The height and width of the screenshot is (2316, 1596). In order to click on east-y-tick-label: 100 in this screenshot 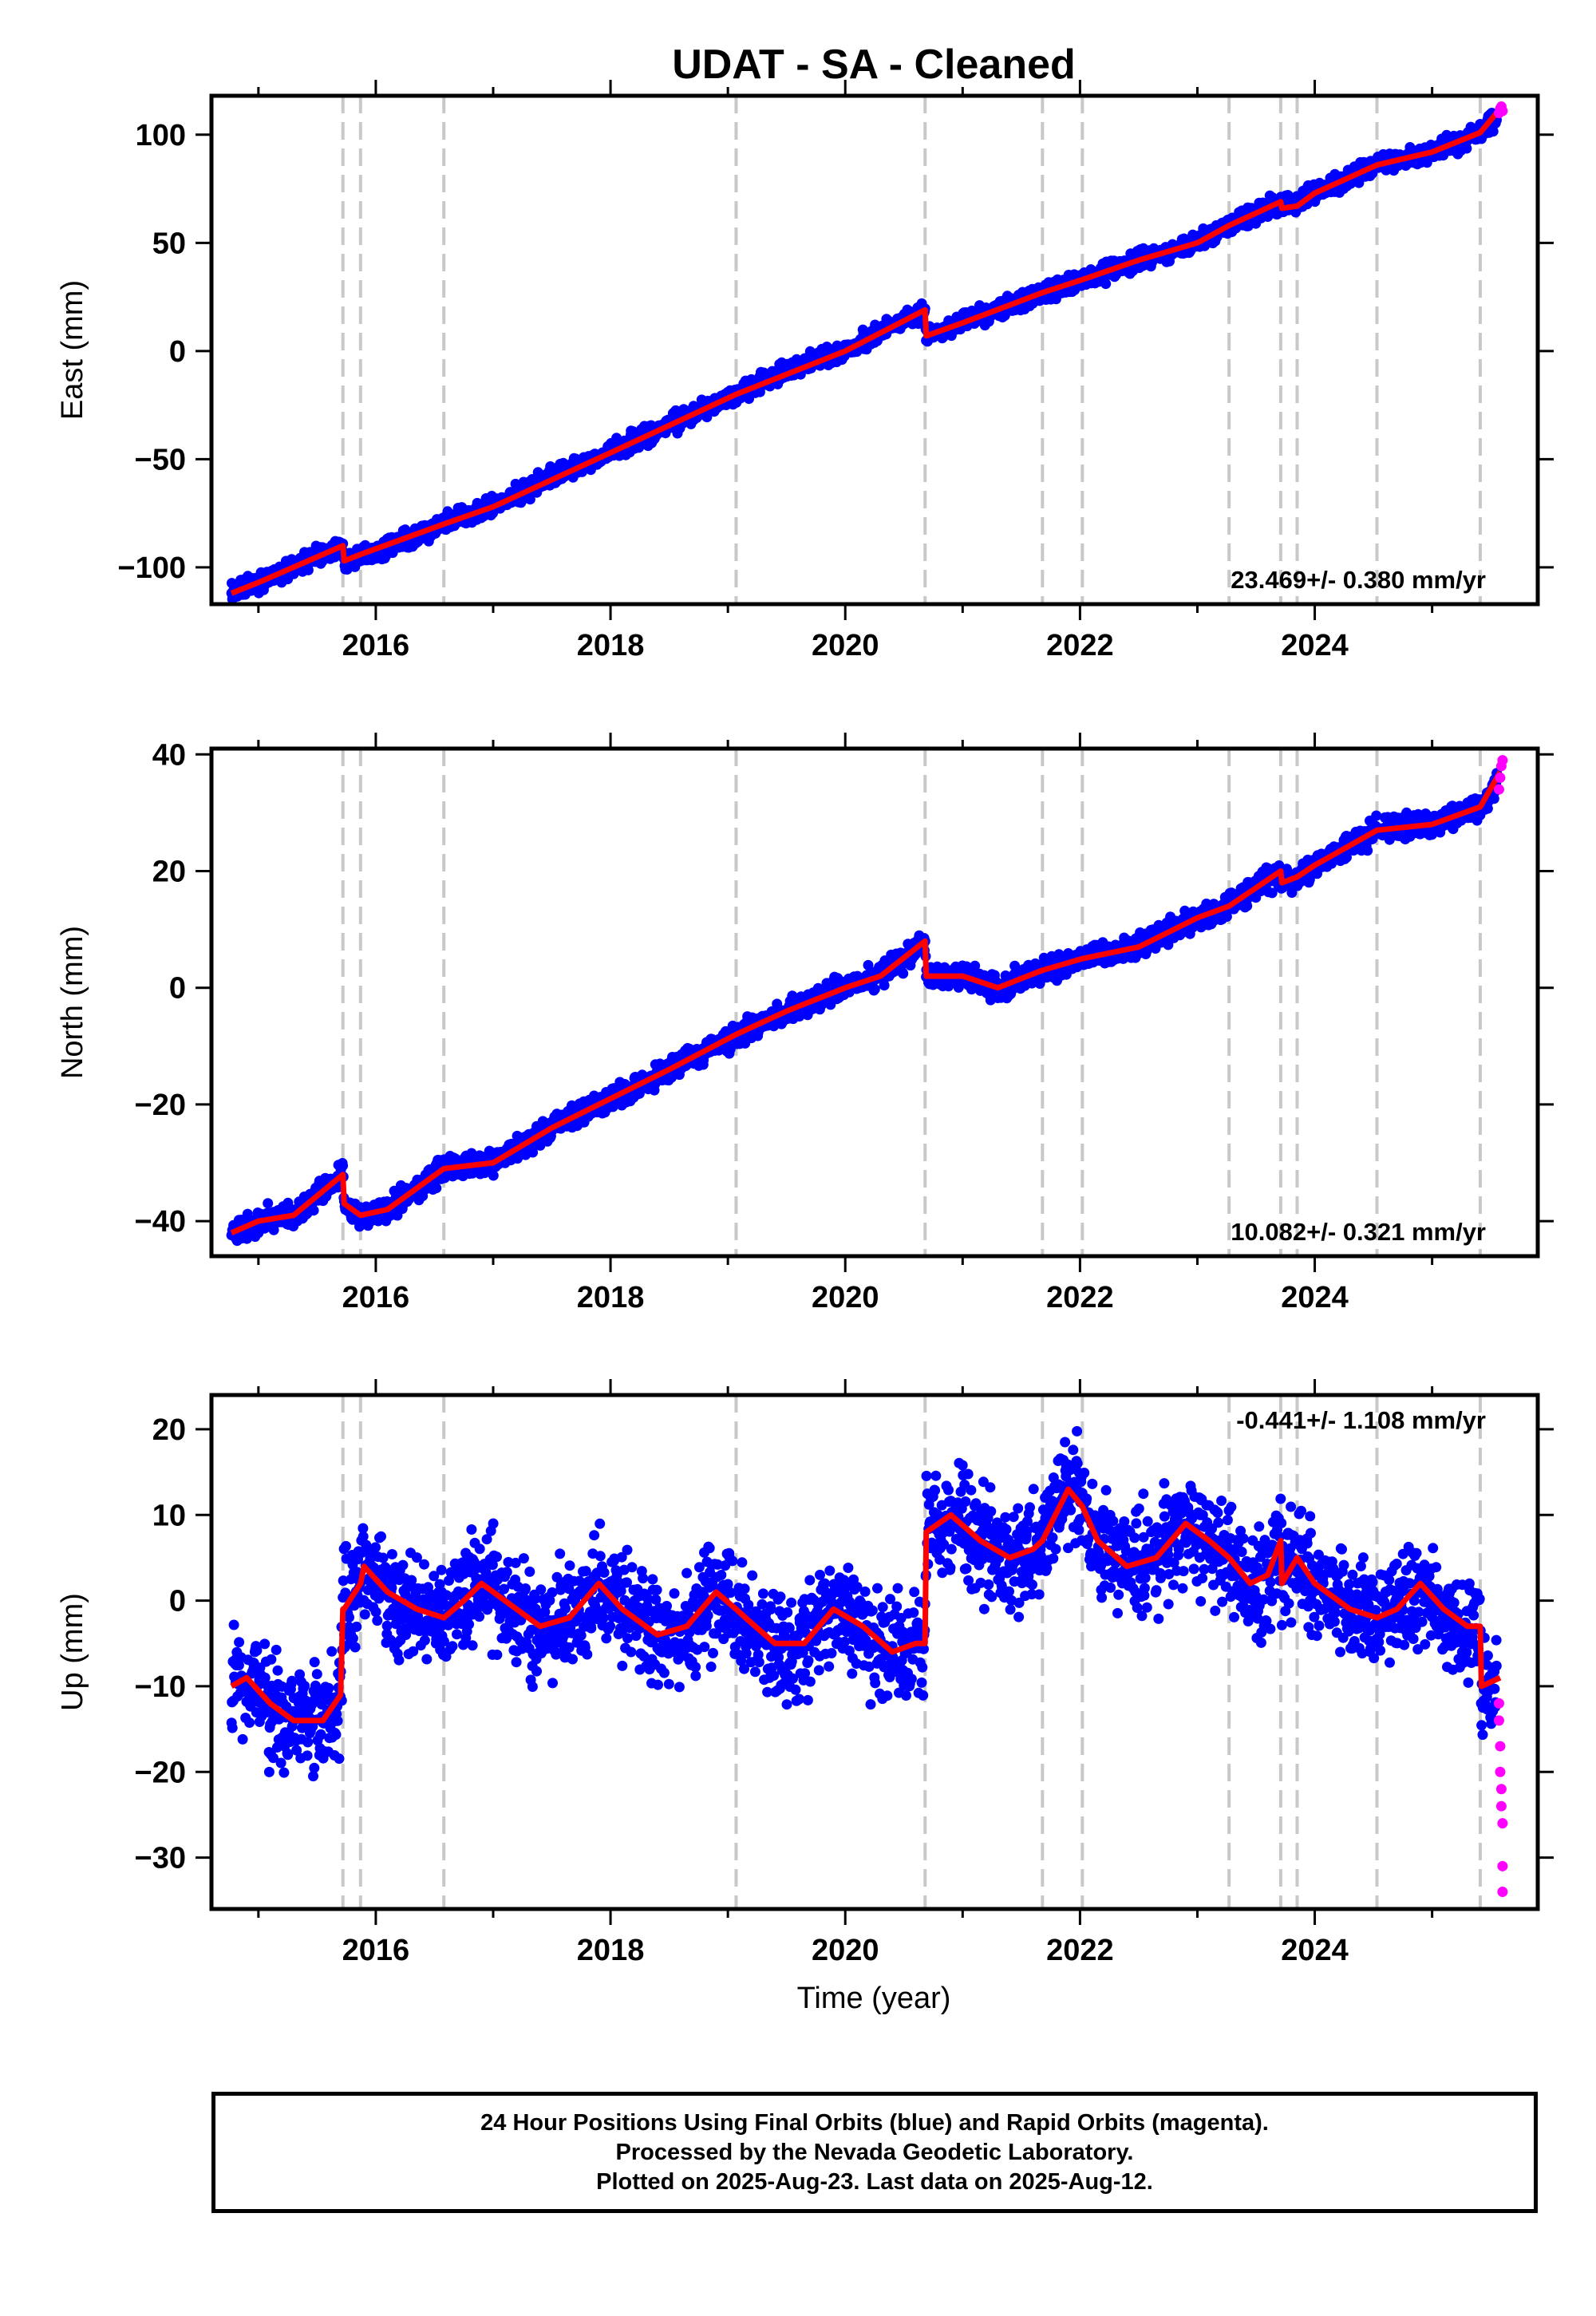, I will do `click(161, 135)`.